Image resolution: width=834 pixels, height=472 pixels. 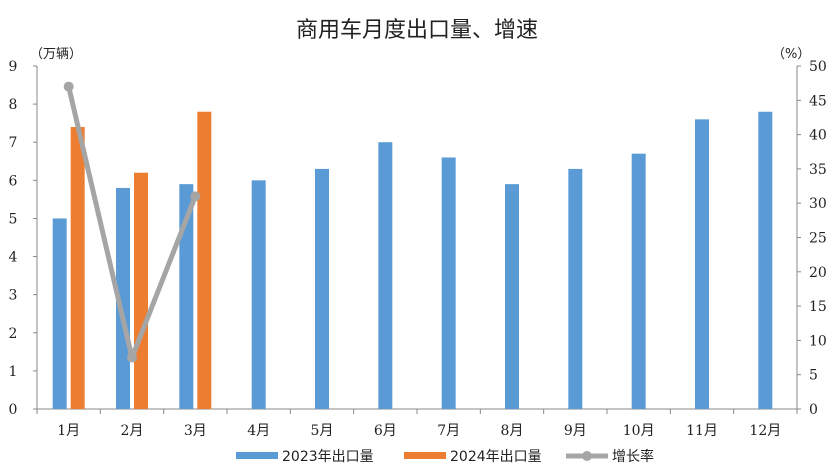 I want to click on x-tick-label: 2月, so click(x=132, y=431).